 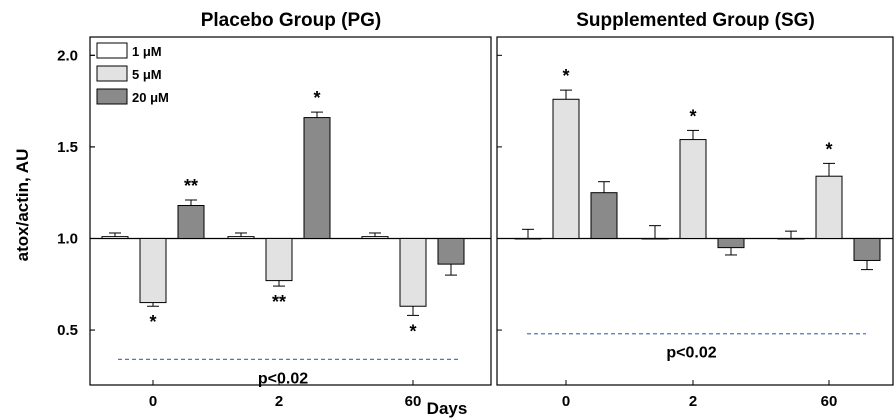 What do you see at coordinates (67, 55) in the screenshot?
I see `y-tick-label: 2.0` at bounding box center [67, 55].